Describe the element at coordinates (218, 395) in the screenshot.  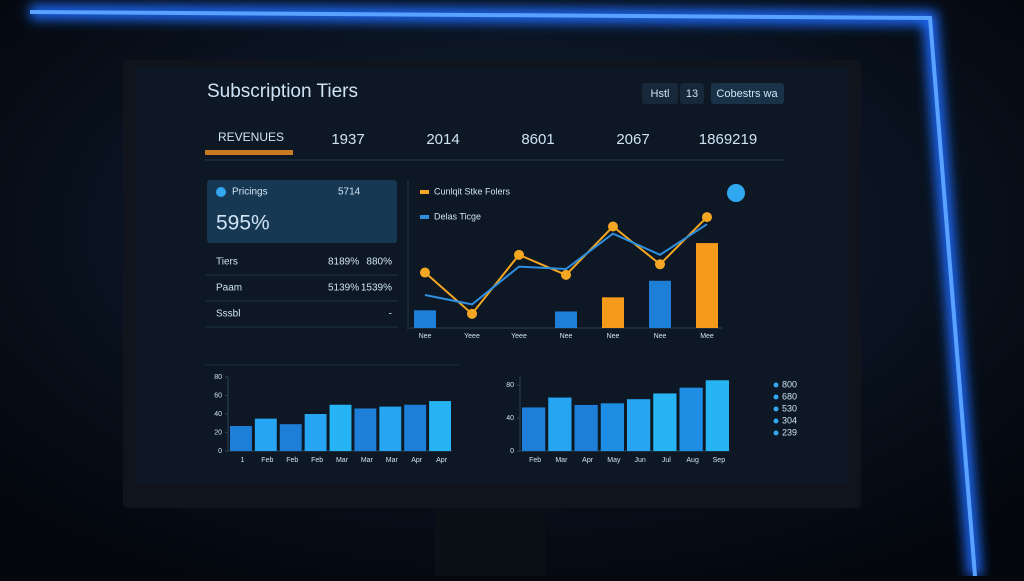
I see `y-tick-label: 60` at that location.